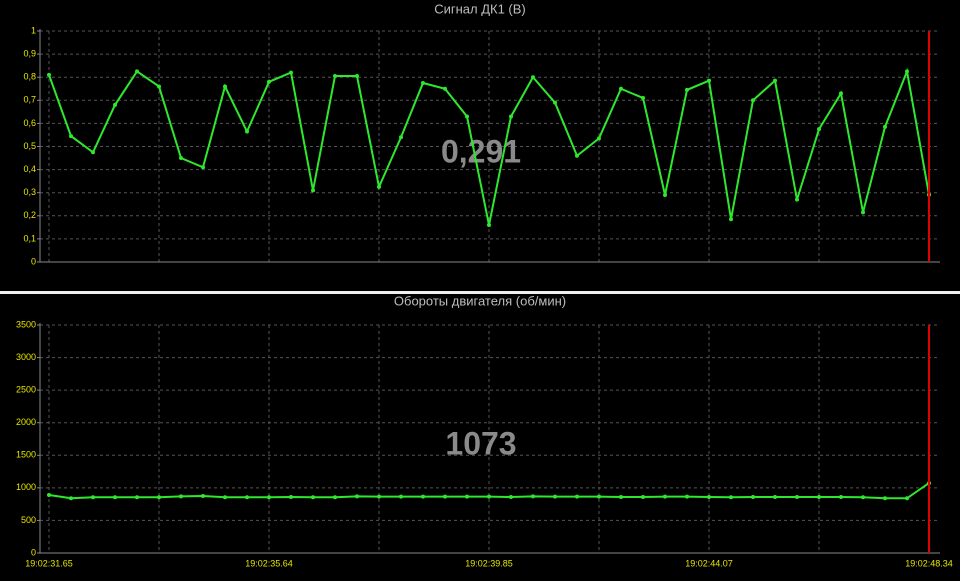 This screenshot has height=581, width=960. Describe the element at coordinates (480, 300) in the screenshot. I see `chart-title: Обороты двигателя (об/мин)` at that location.